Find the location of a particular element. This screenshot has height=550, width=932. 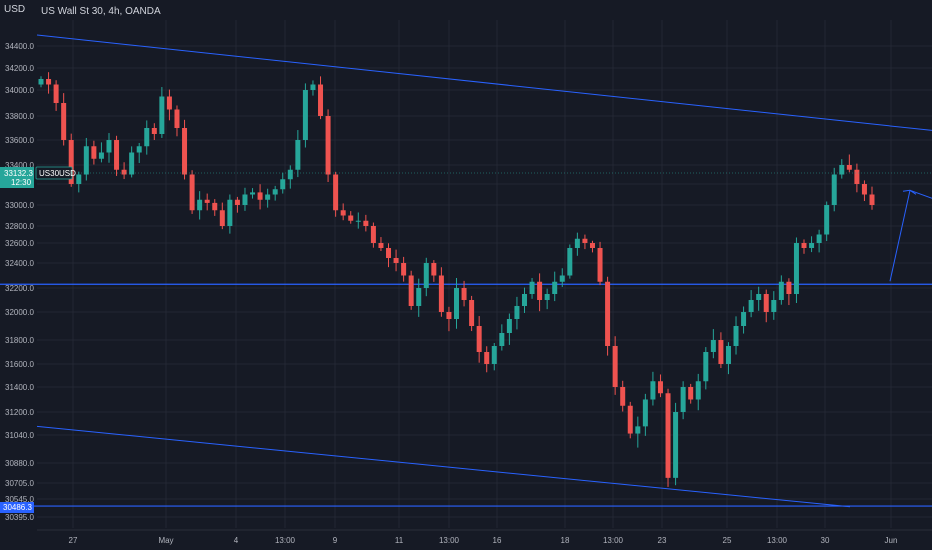

projection-arrow is located at coordinates (900, 236).